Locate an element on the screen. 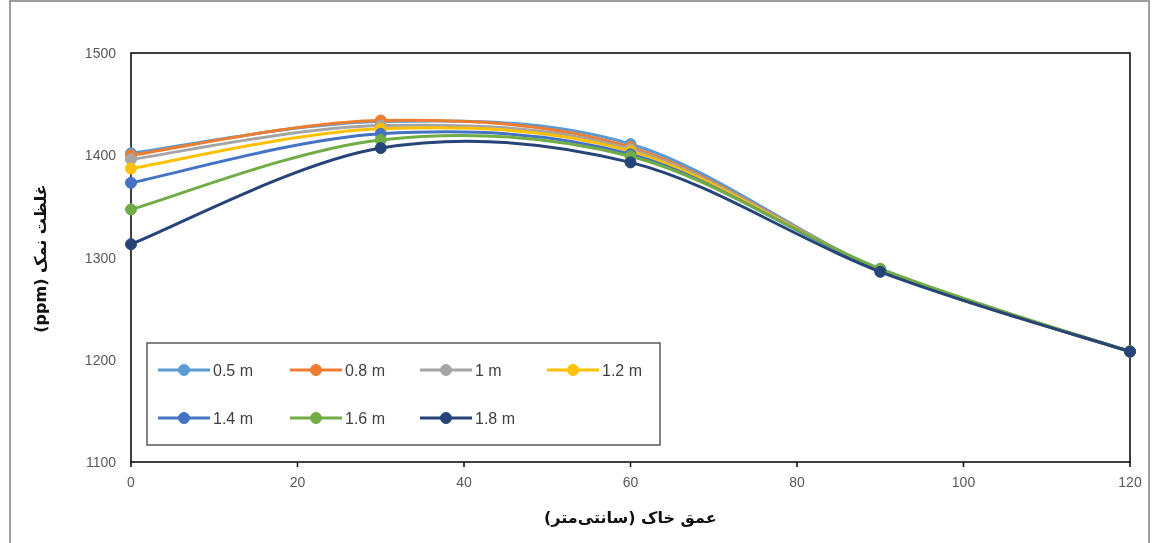  x-tick-label: 100 is located at coordinates (963, 482).